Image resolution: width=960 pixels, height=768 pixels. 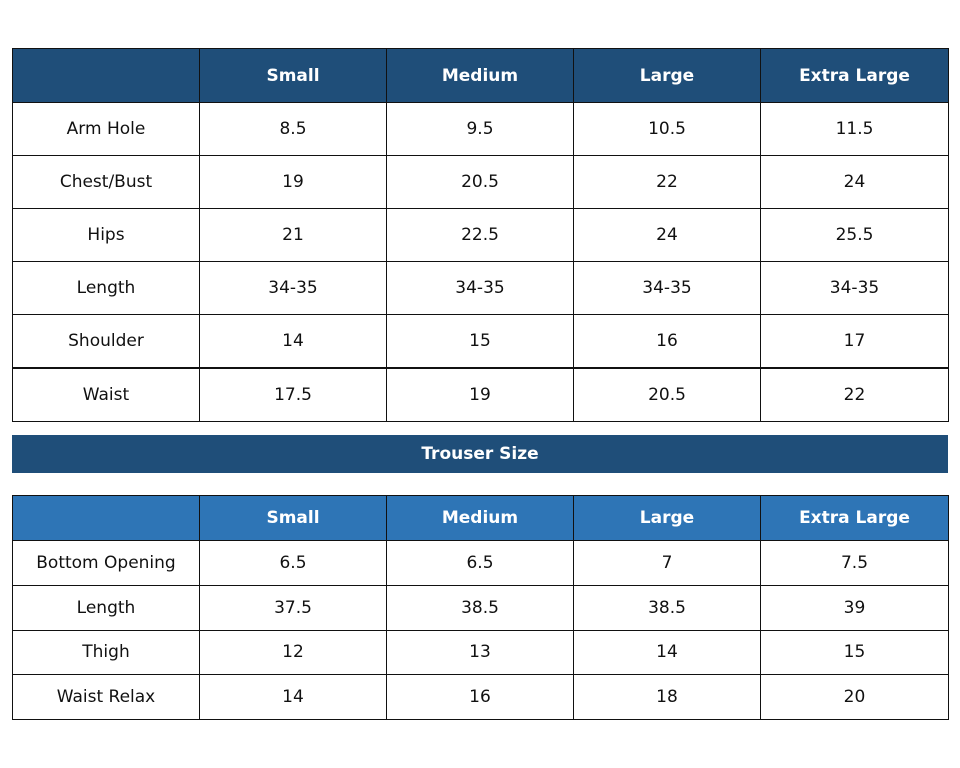 What do you see at coordinates (293, 652) in the screenshot?
I see `table-cell: 12` at bounding box center [293, 652].